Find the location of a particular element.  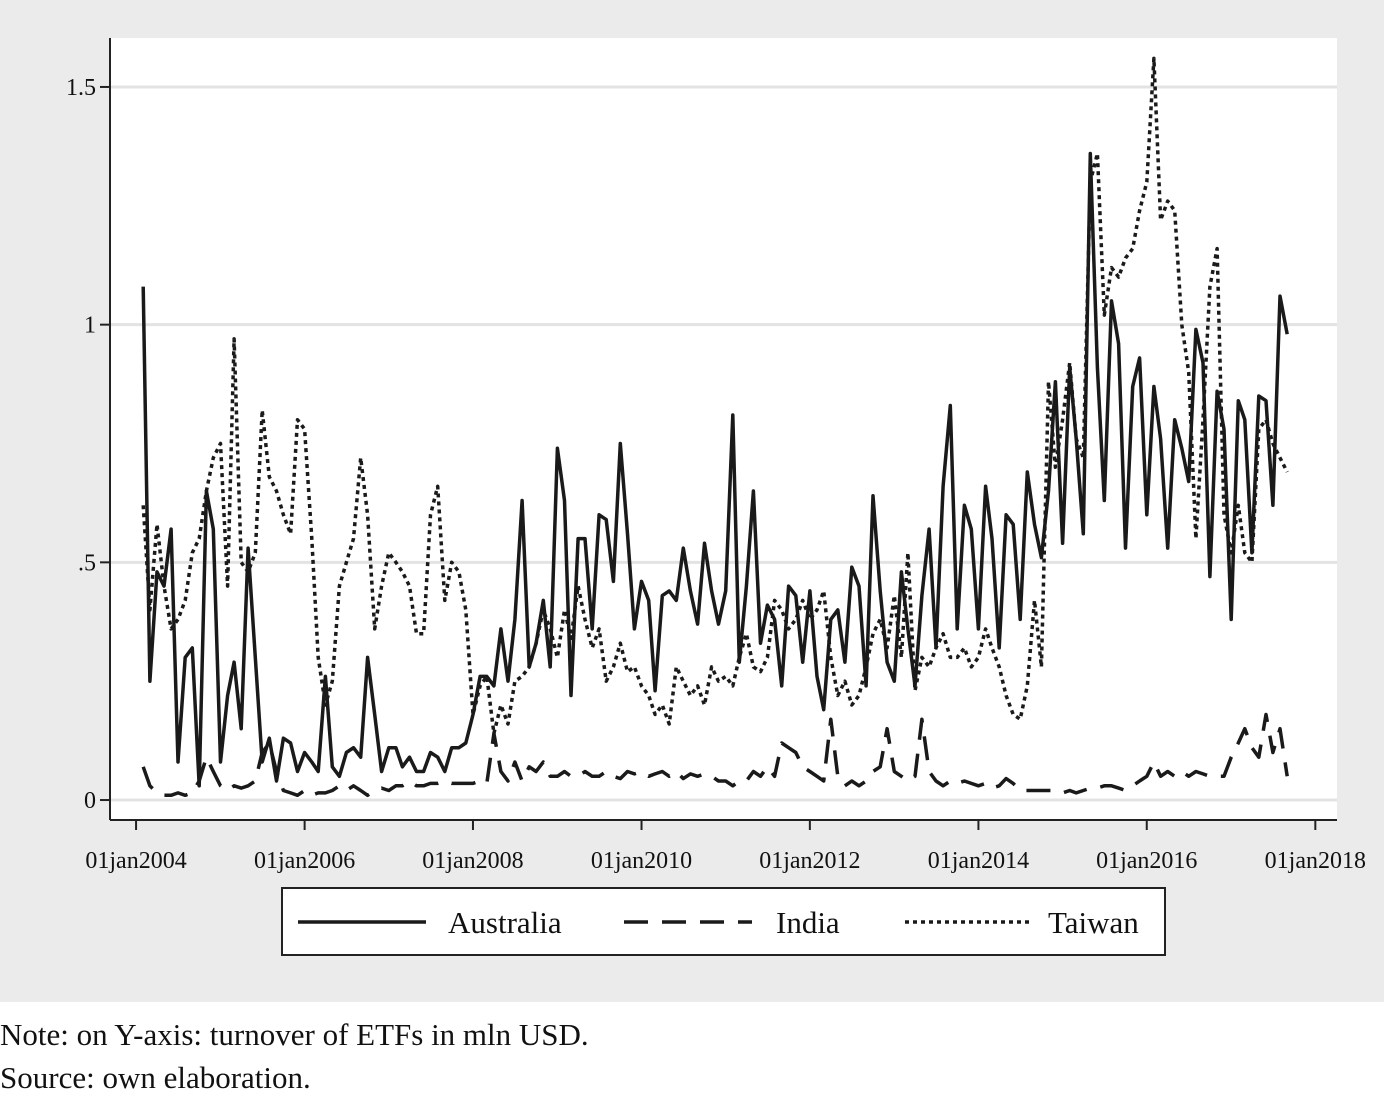

x-tick-label: 01jan2006 is located at coordinates (304, 861).